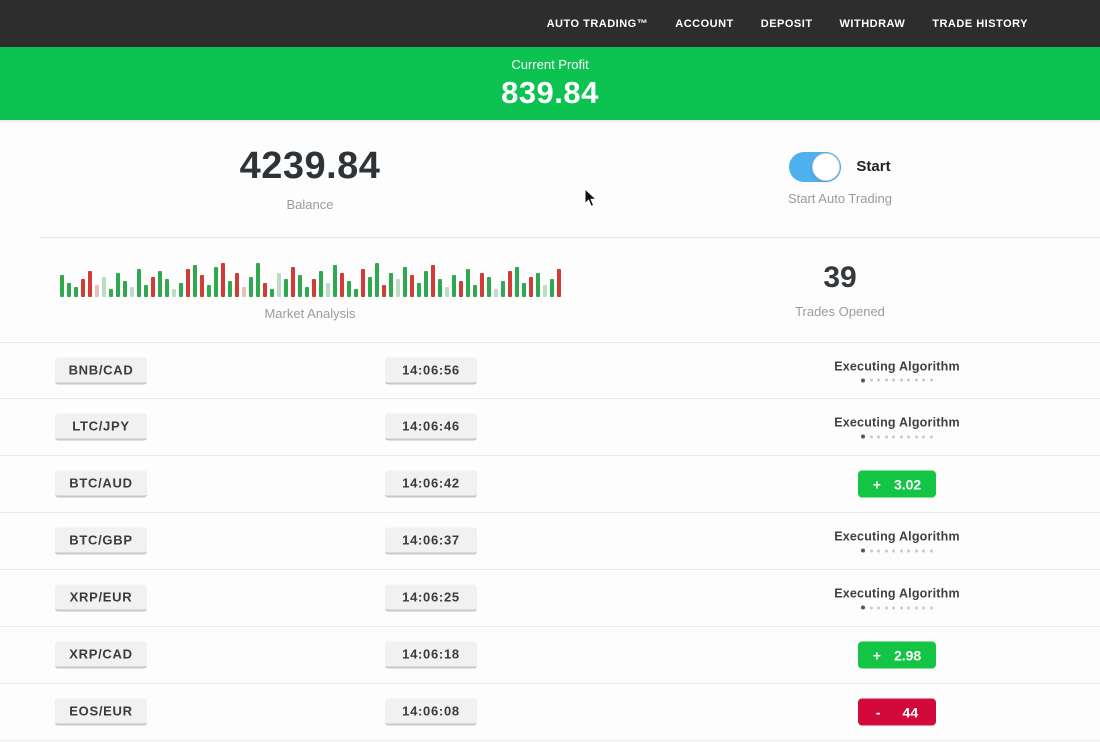 The height and width of the screenshot is (742, 1100). I want to click on trade-row: BTC/GBP 14:06:37 Executing Algorithm, so click(550, 541).